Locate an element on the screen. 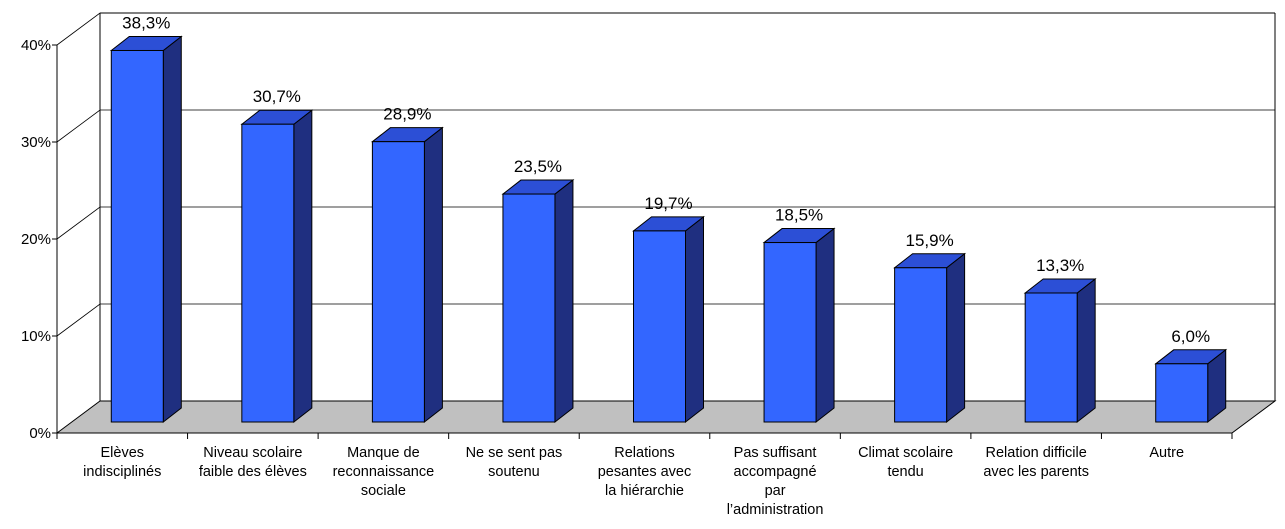 The image size is (1285, 529). x-category-label-line: reconnaissance is located at coordinates (384, 472).